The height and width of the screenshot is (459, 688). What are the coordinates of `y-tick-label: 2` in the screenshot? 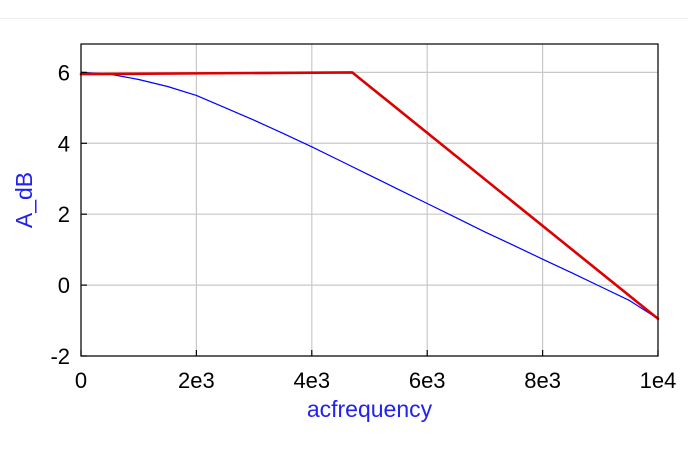 It's located at (64, 214).